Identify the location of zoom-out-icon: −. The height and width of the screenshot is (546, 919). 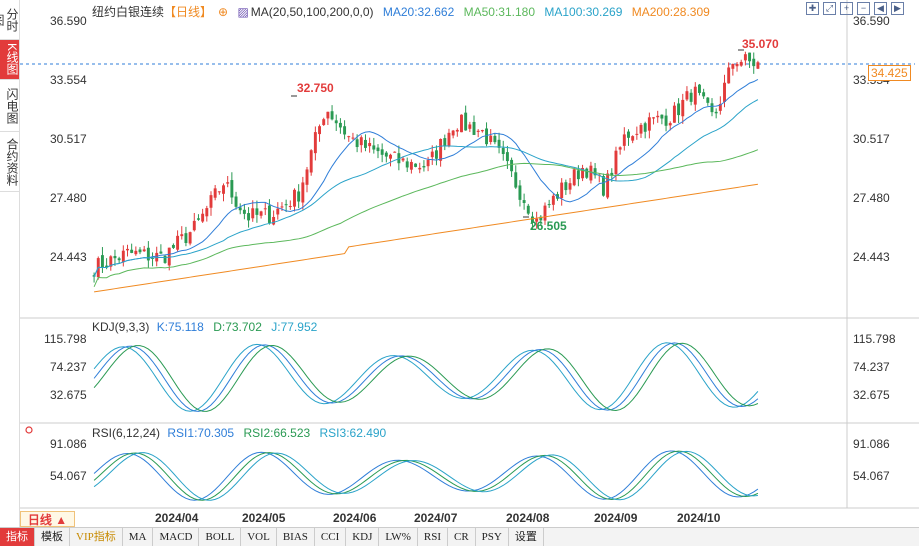
(863, 8).